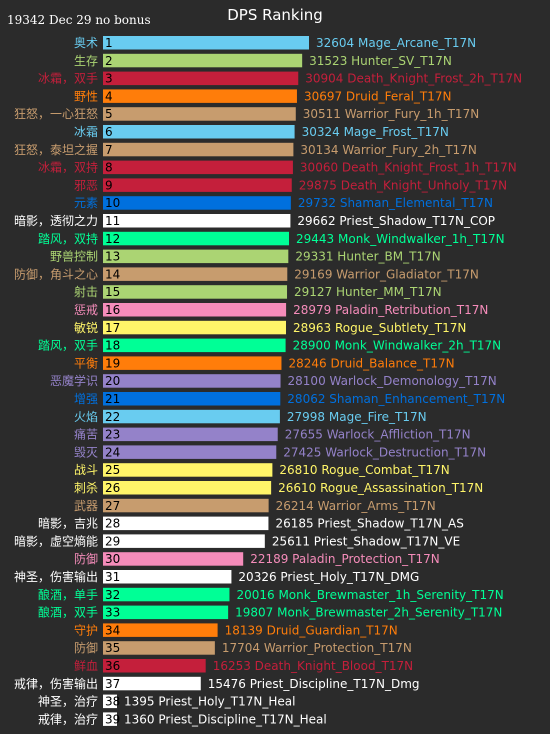 The width and height of the screenshot is (550, 734). Describe the element at coordinates (112, 203) in the screenshot. I see `rank-label: 10` at that location.